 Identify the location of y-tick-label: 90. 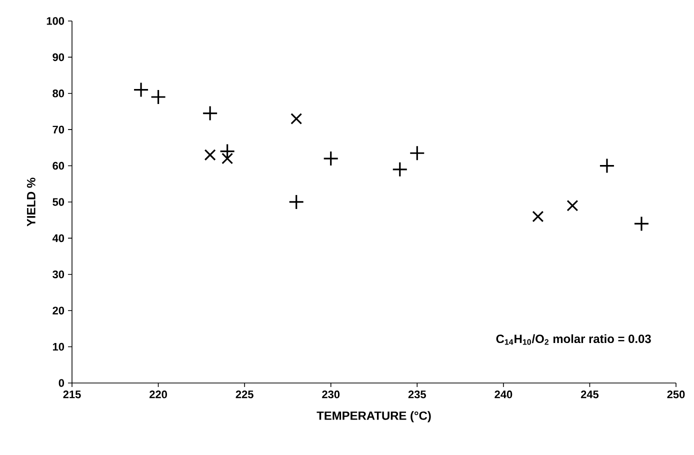
(58, 57).